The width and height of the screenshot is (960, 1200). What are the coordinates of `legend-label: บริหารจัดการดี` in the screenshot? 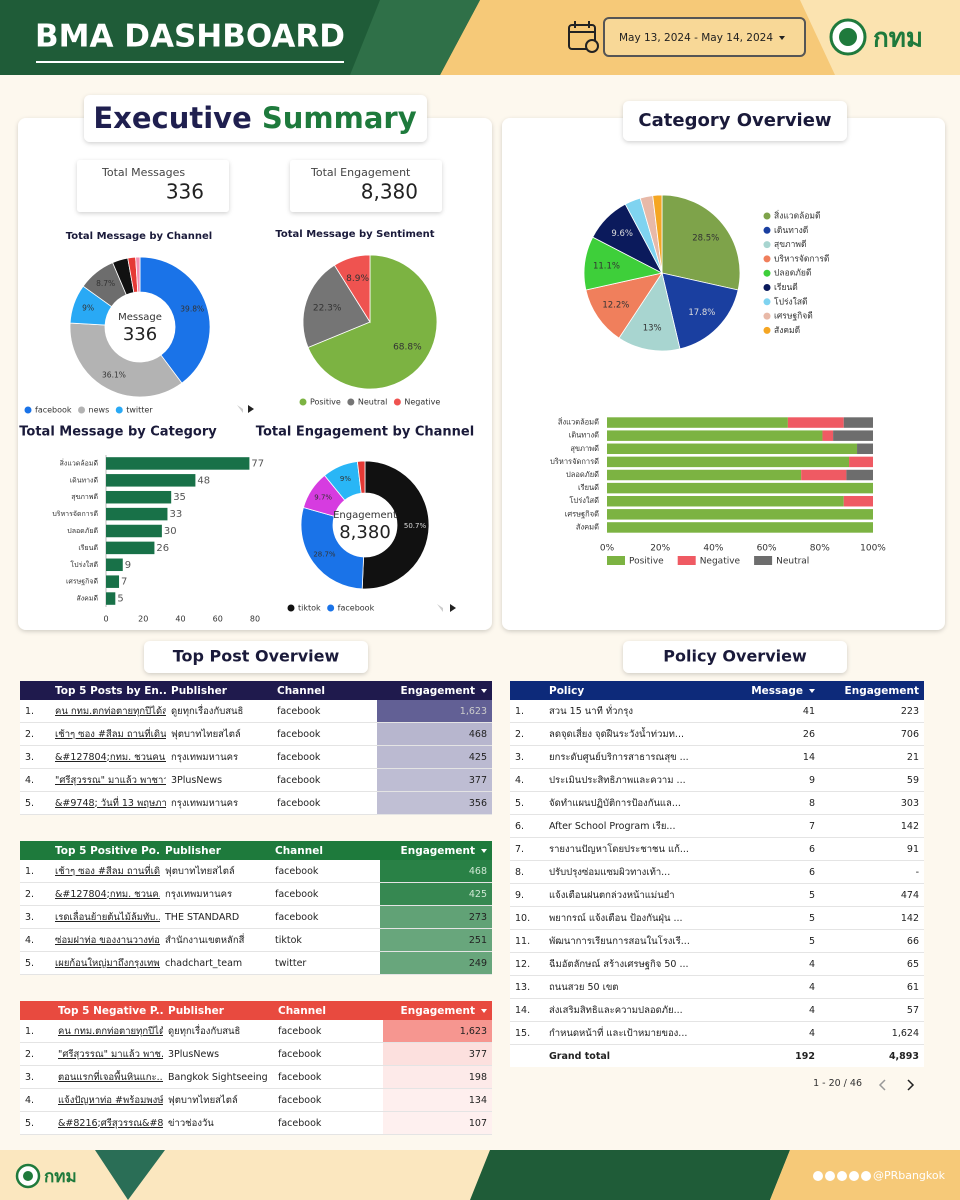 It's located at (801, 258).